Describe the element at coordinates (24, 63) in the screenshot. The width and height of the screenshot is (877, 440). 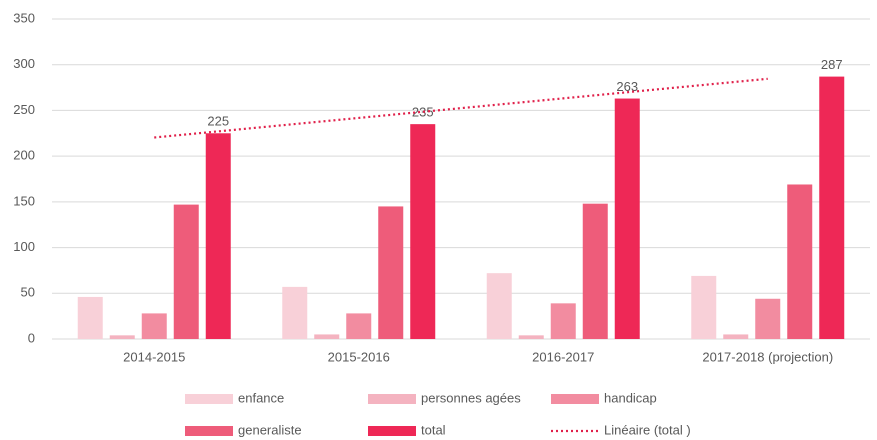
I see `y-tick-label: 300` at that location.